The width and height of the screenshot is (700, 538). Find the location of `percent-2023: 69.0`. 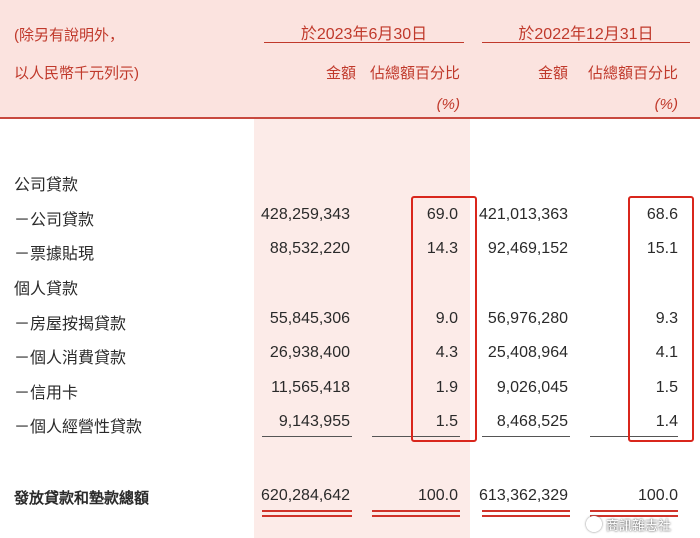

percent-2023: 69.0 is located at coordinates (442, 214).